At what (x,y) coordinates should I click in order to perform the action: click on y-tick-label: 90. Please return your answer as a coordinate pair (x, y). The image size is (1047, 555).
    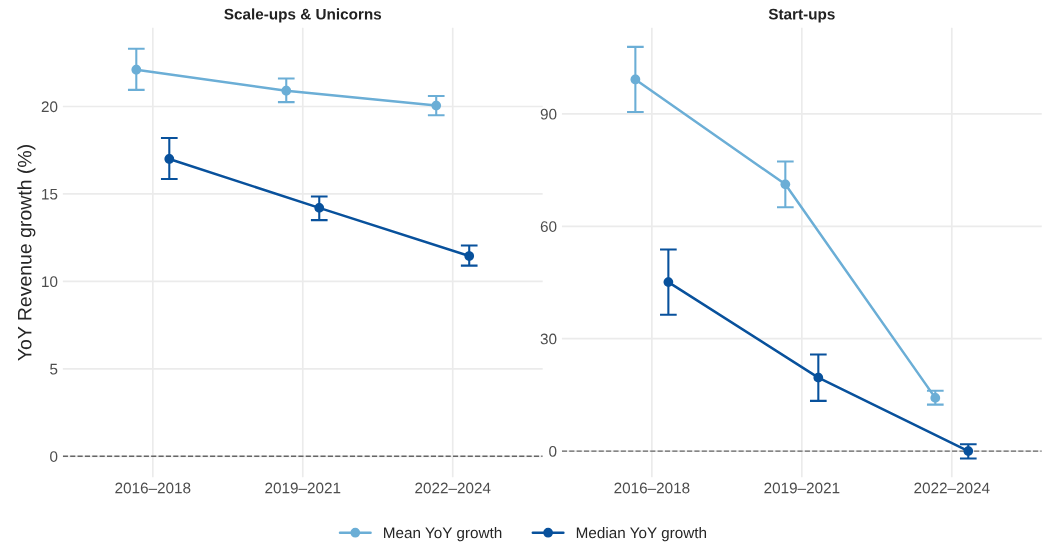
    Looking at the image, I should click on (548, 114).